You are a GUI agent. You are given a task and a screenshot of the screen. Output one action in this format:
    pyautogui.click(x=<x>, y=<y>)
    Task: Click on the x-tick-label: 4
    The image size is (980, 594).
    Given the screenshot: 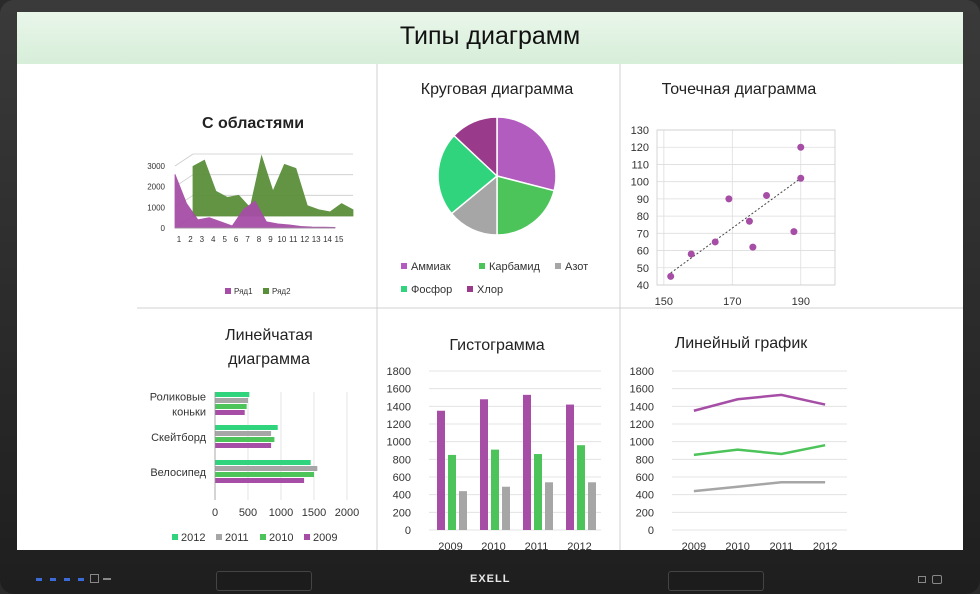 What is the action you would take?
    pyautogui.click(x=213, y=239)
    